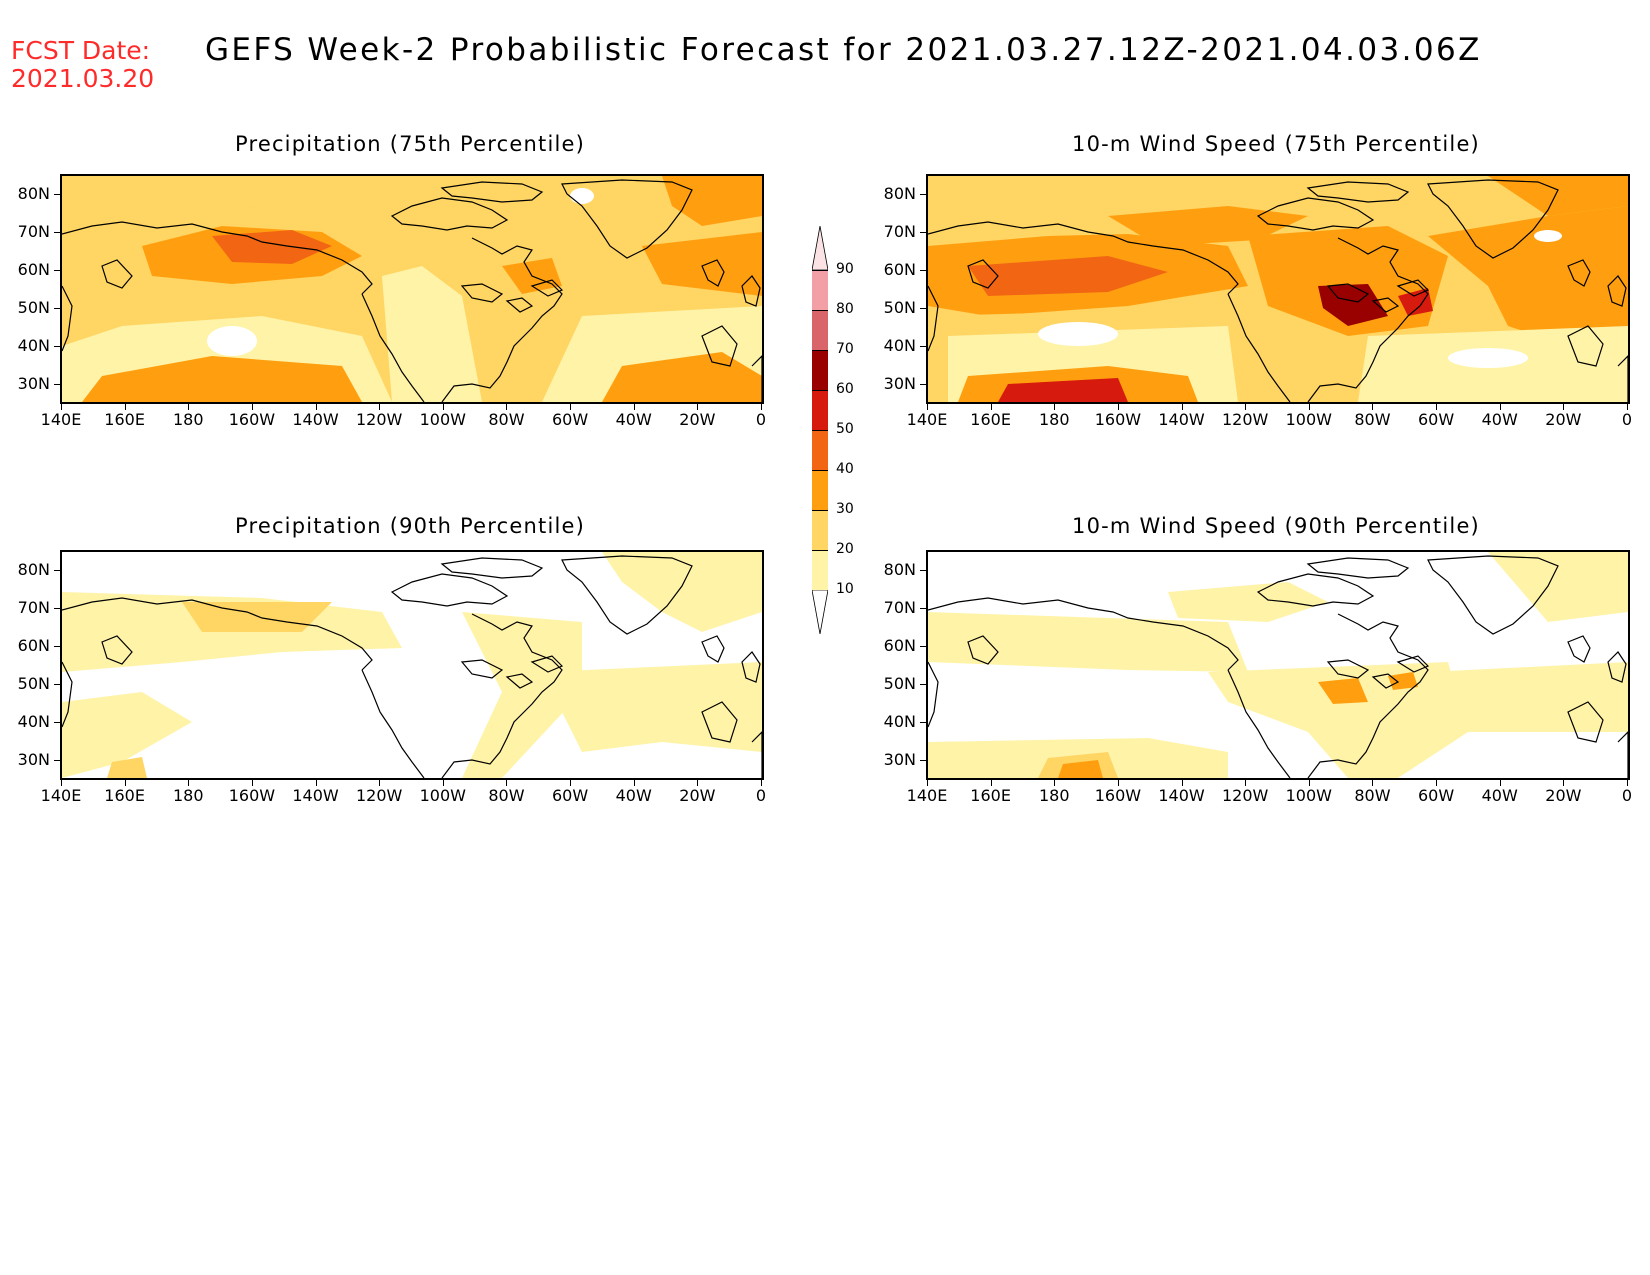 The width and height of the screenshot is (1650, 1275). What do you see at coordinates (1308, 795) in the screenshot?
I see `lon-label: 100W` at bounding box center [1308, 795].